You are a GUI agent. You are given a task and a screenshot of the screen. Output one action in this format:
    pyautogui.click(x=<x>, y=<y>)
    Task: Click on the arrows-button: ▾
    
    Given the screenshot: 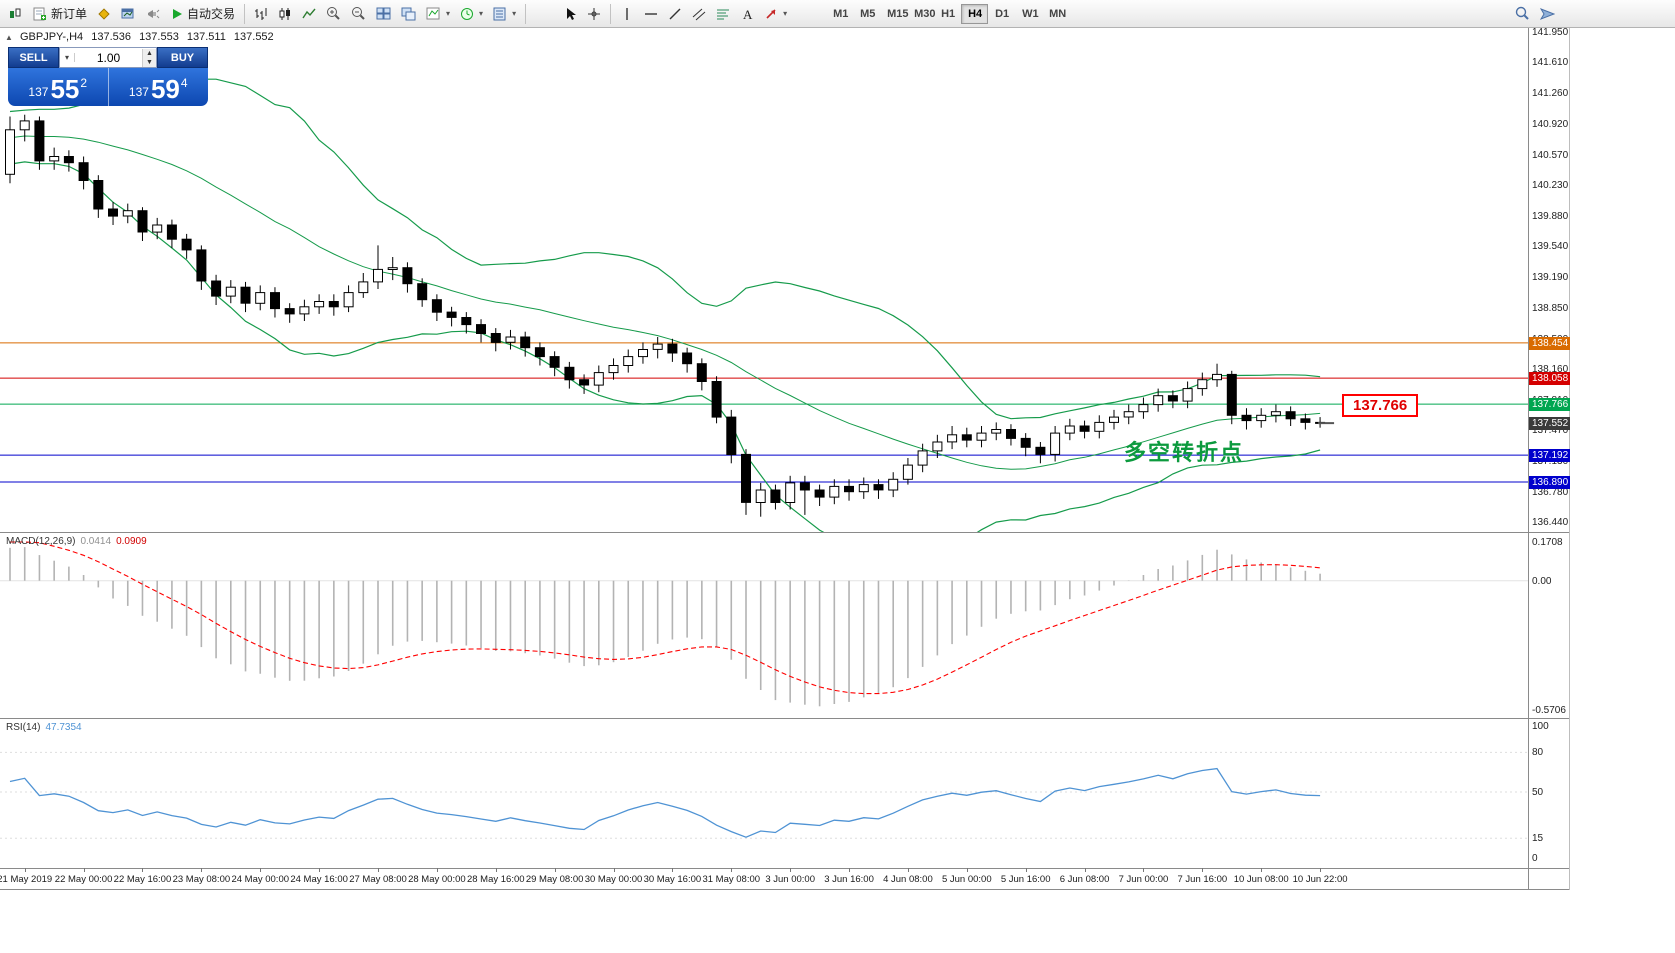 What is the action you would take?
    pyautogui.click(x=775, y=14)
    